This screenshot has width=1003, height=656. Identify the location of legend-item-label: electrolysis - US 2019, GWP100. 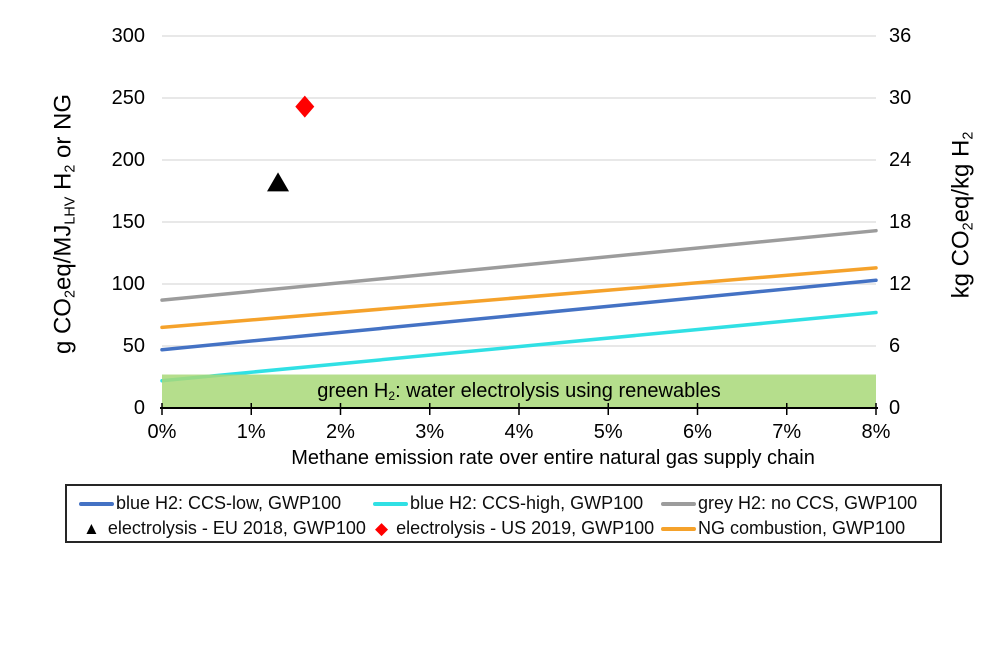
(525, 528).